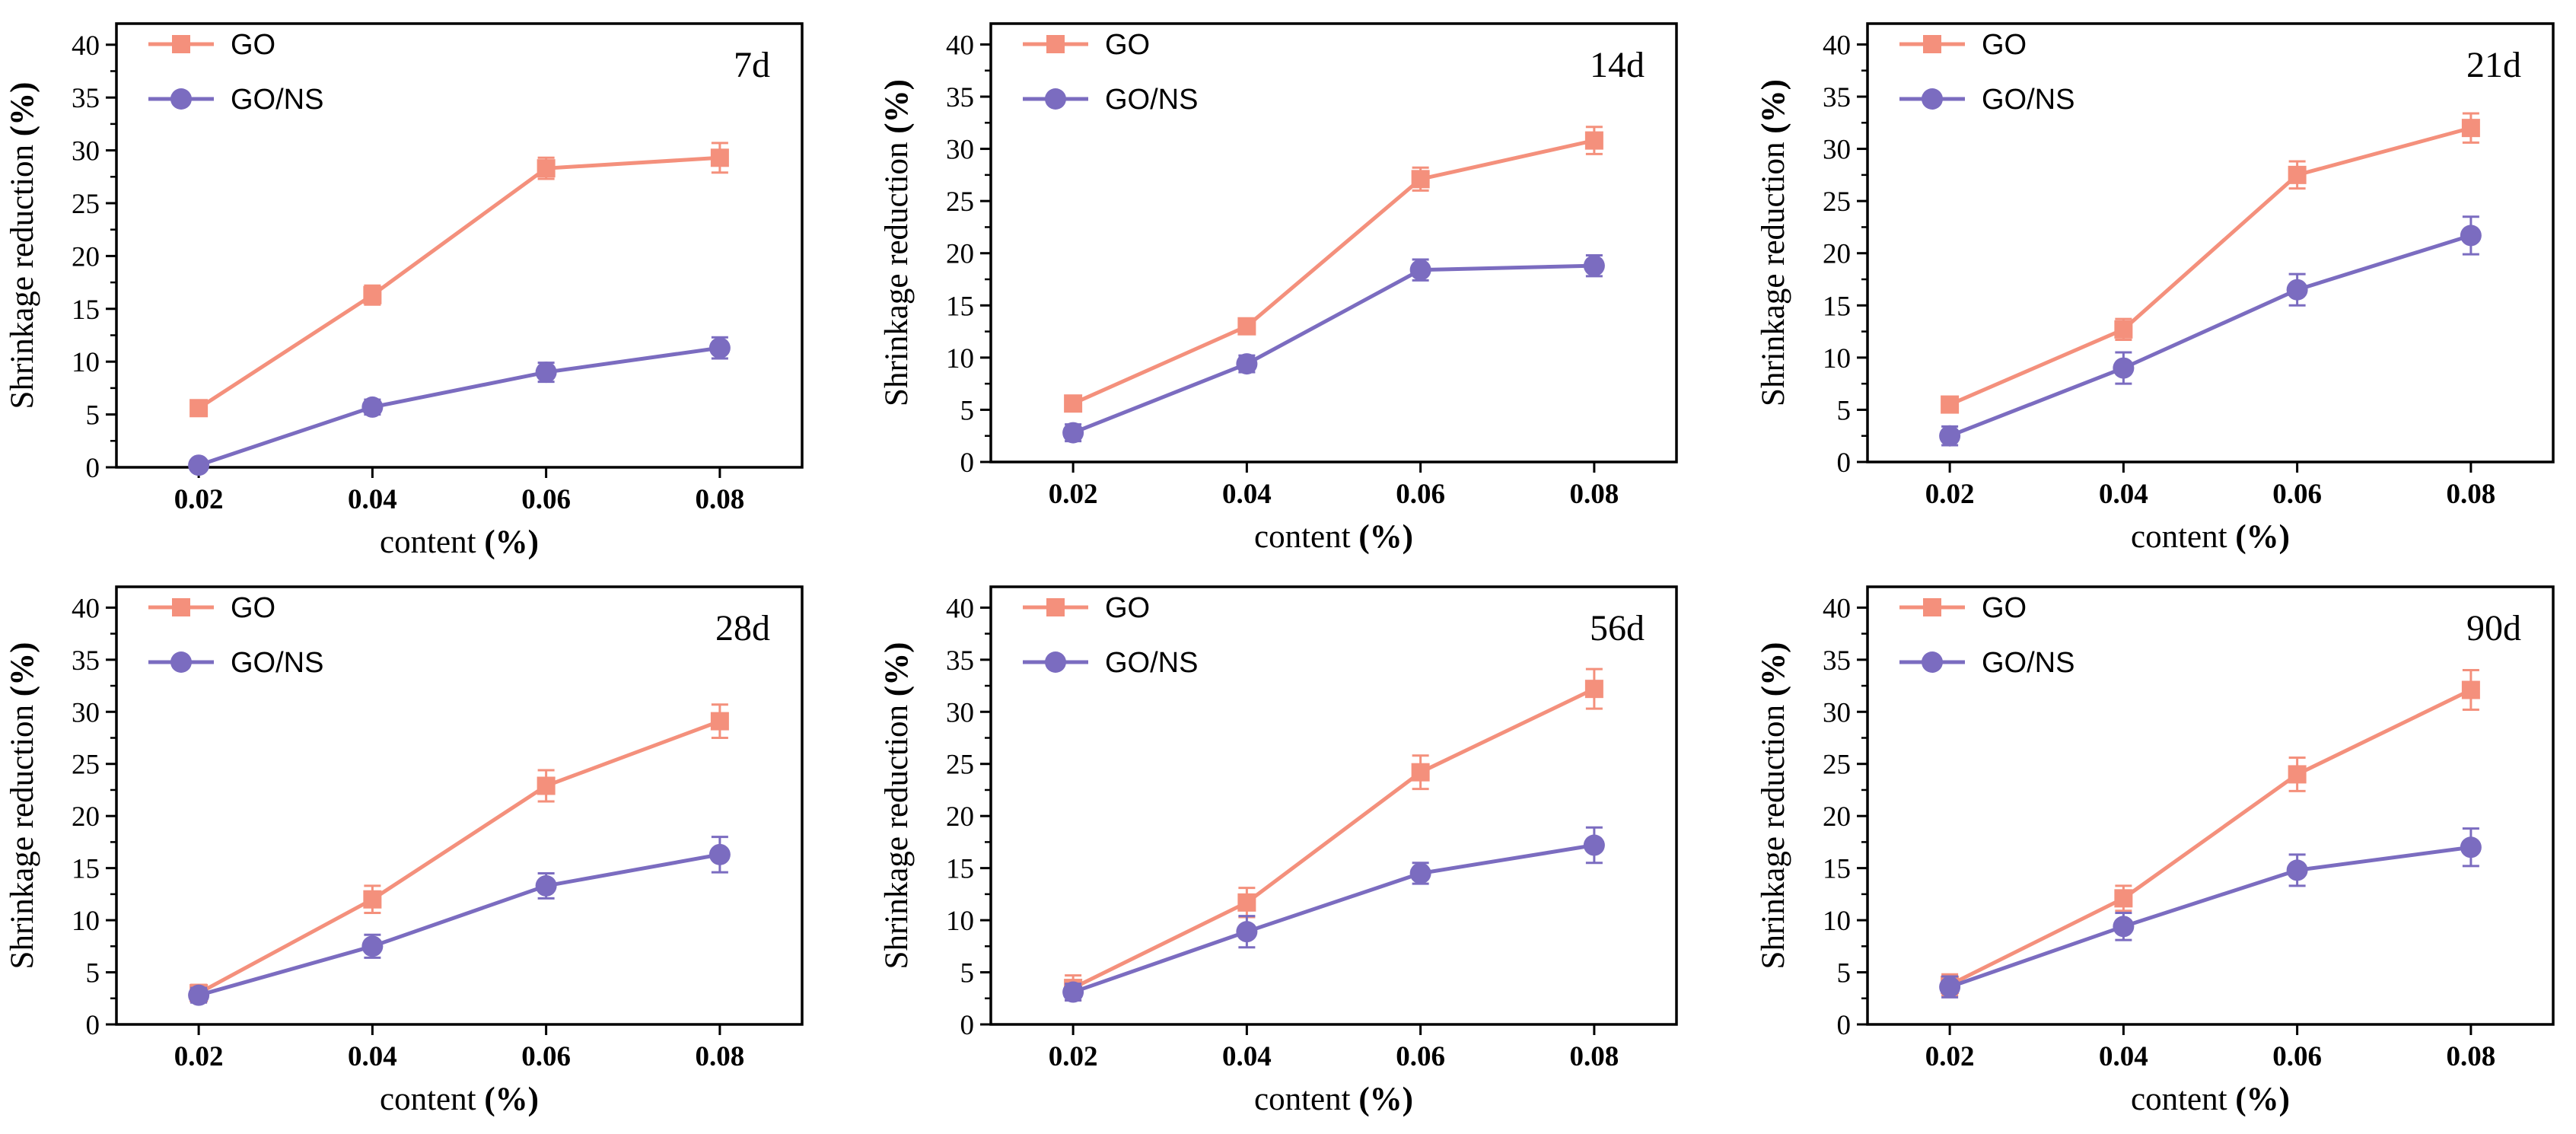  Describe the element at coordinates (2493, 65) in the screenshot. I see `panel-title: 21d` at that location.